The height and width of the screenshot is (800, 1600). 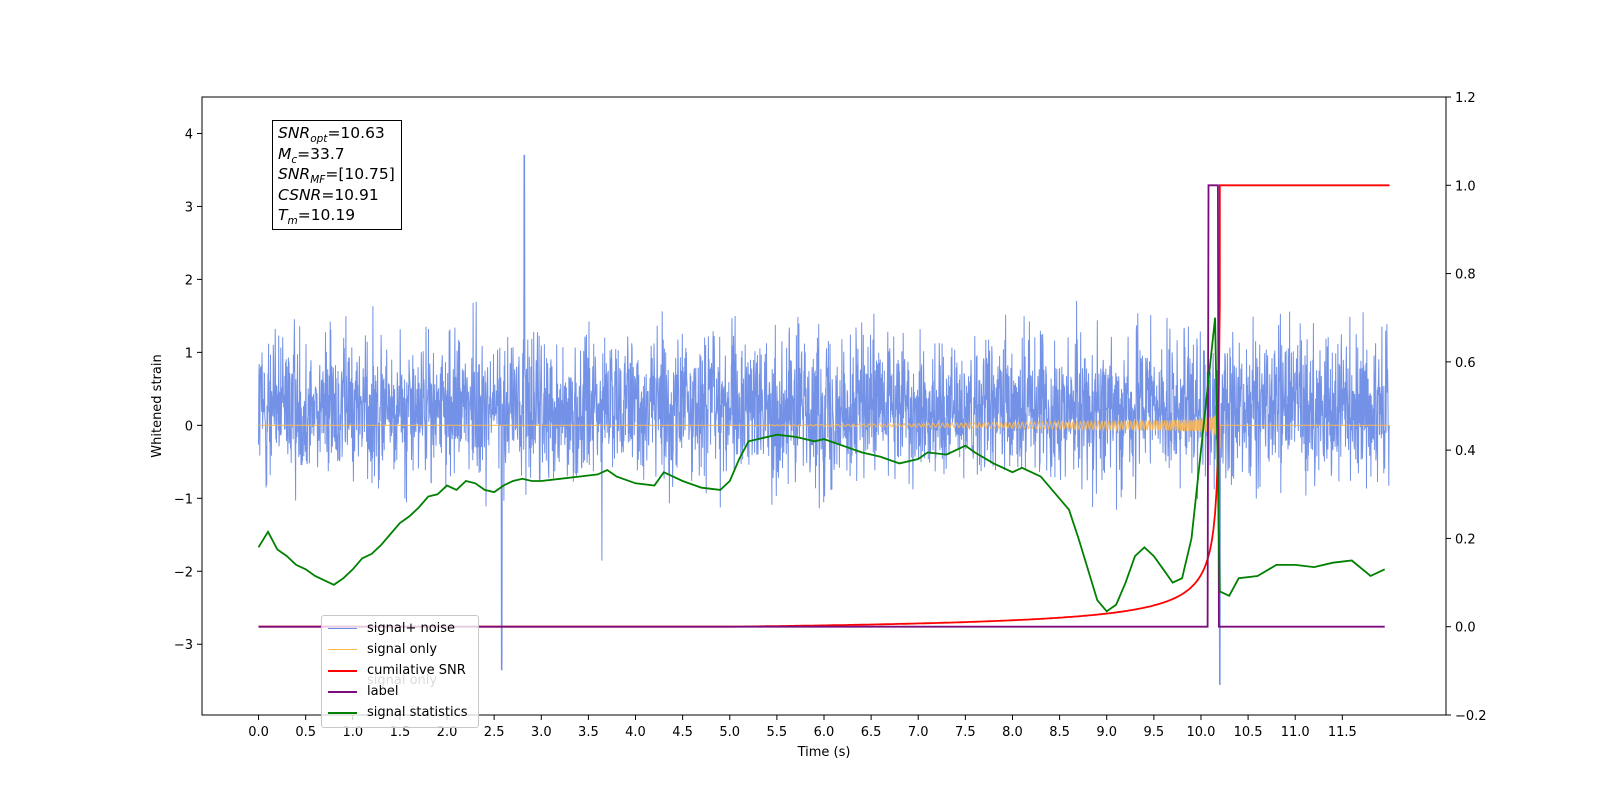 I want to click on y-right-tick-label: 0.6, so click(x=1465, y=363).